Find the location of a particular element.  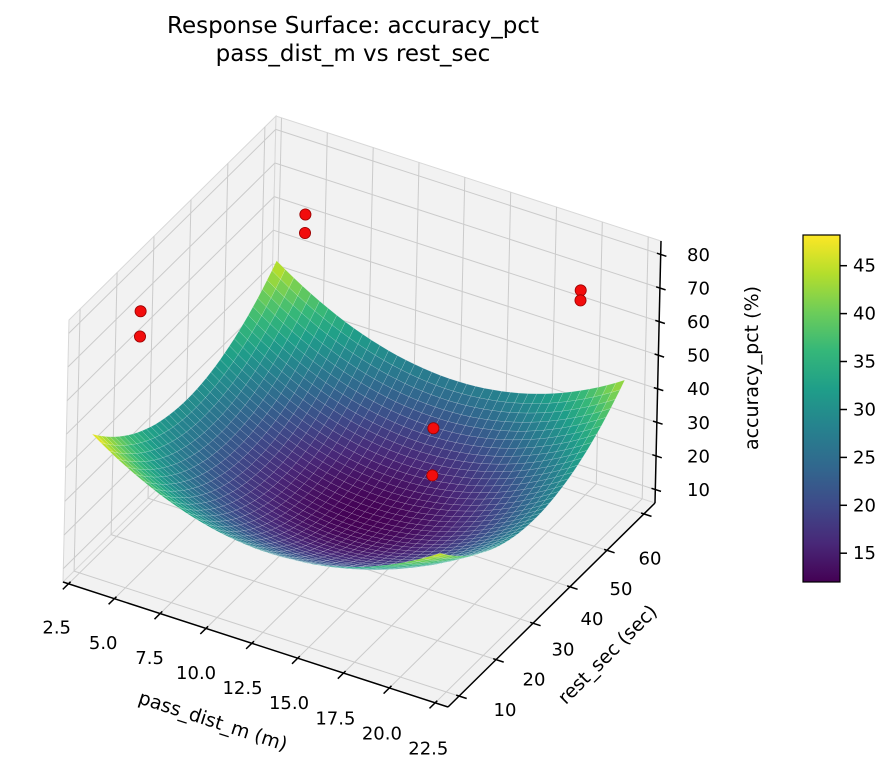

colorbar-tick-label: 35 is located at coordinates (864, 362).